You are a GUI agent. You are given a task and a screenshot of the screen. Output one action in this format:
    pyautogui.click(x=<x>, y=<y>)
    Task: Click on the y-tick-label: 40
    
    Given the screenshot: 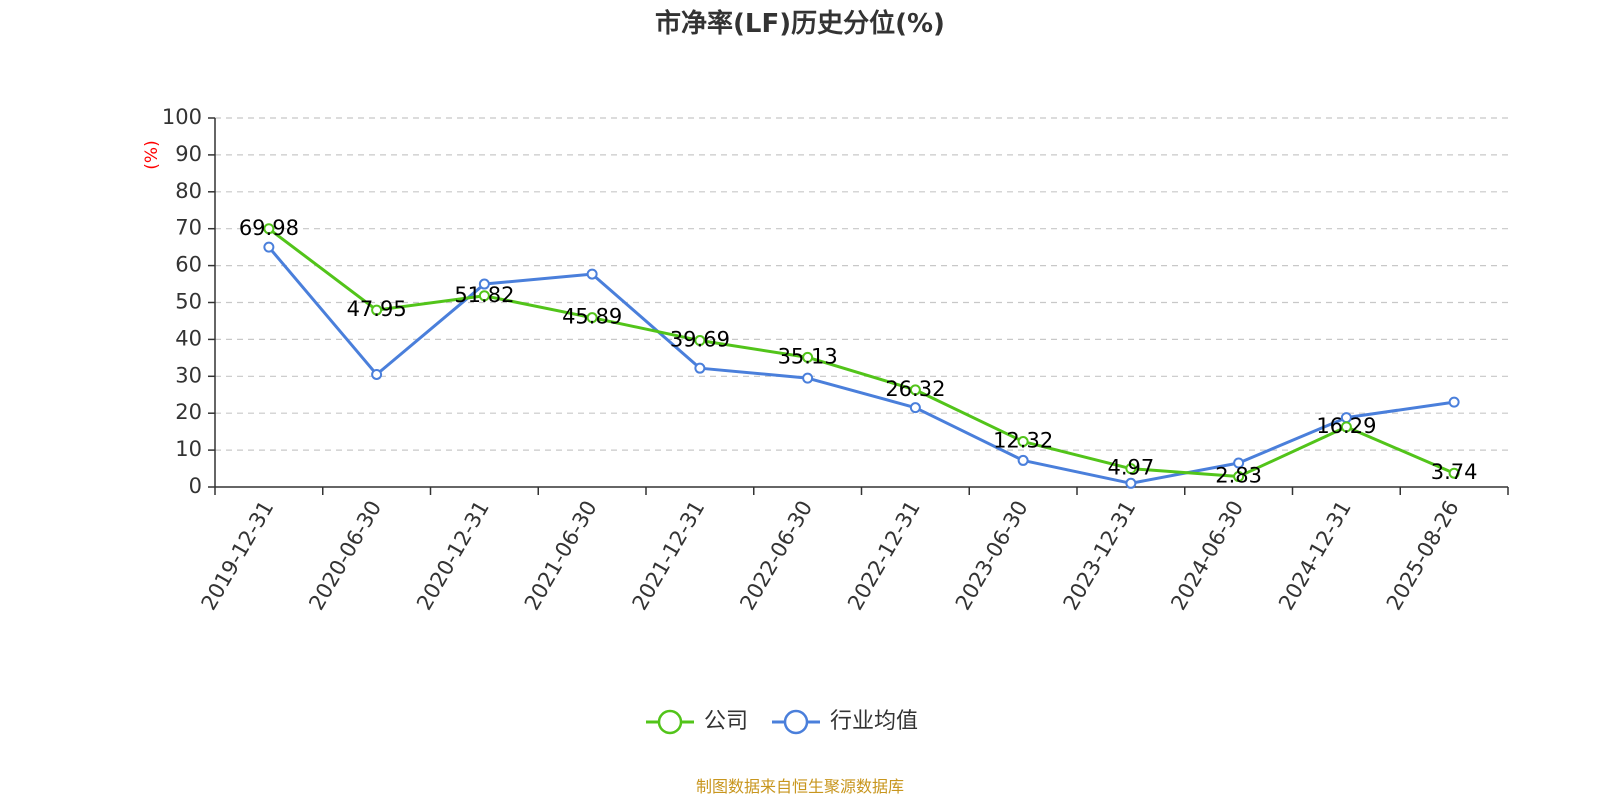 What is the action you would take?
    pyautogui.click(x=188, y=338)
    